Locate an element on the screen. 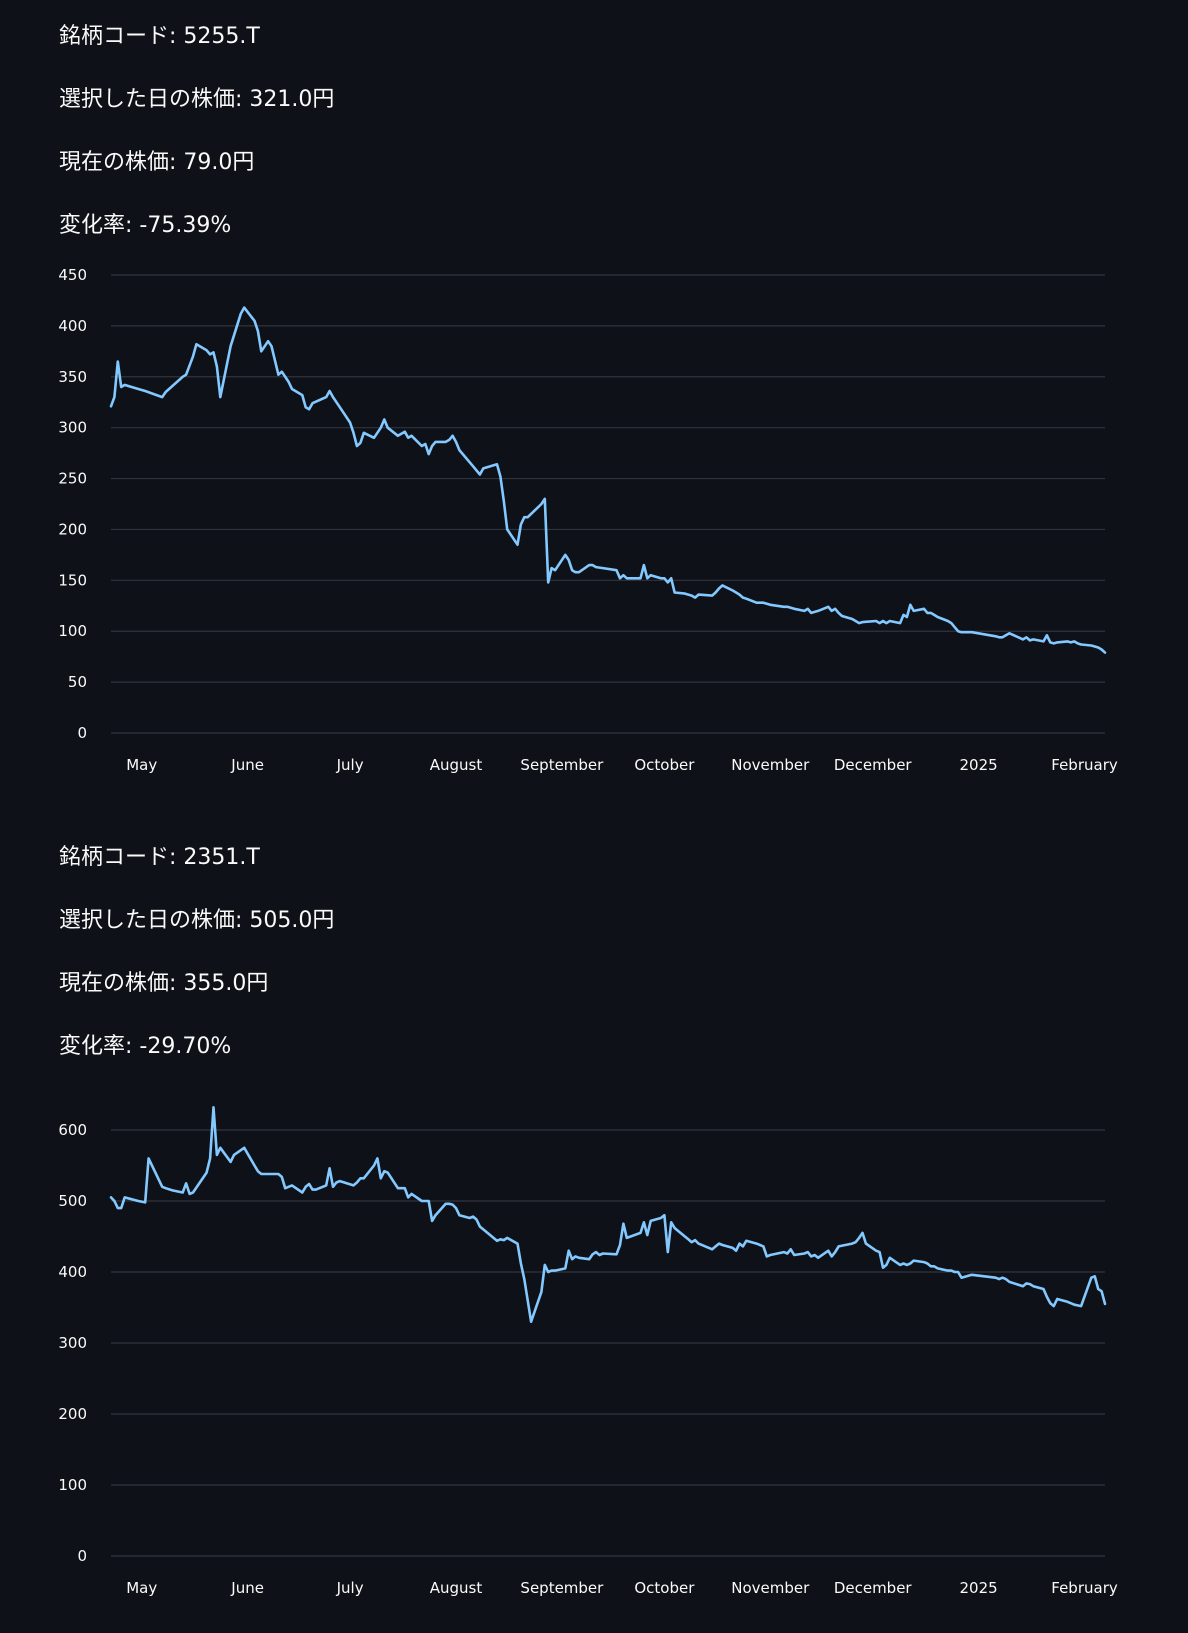  y-tick-label: 250 is located at coordinates (72, 479).